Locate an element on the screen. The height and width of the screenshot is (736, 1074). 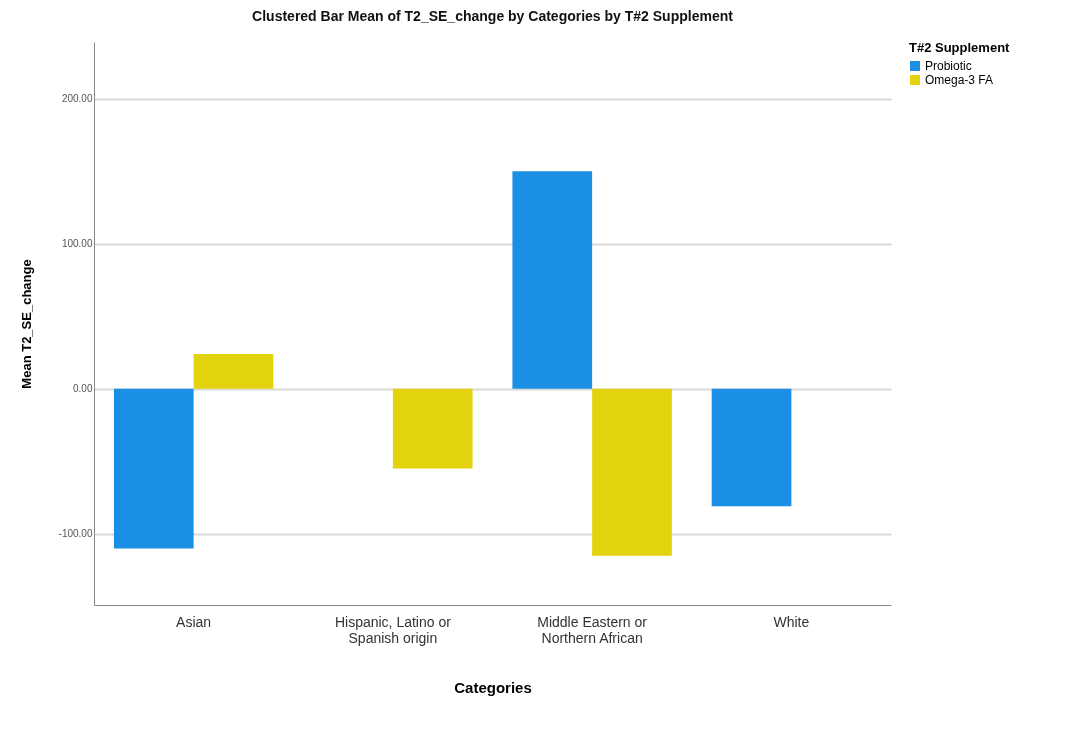
y-tick-label: 0.00 is located at coordinates (83, 389).